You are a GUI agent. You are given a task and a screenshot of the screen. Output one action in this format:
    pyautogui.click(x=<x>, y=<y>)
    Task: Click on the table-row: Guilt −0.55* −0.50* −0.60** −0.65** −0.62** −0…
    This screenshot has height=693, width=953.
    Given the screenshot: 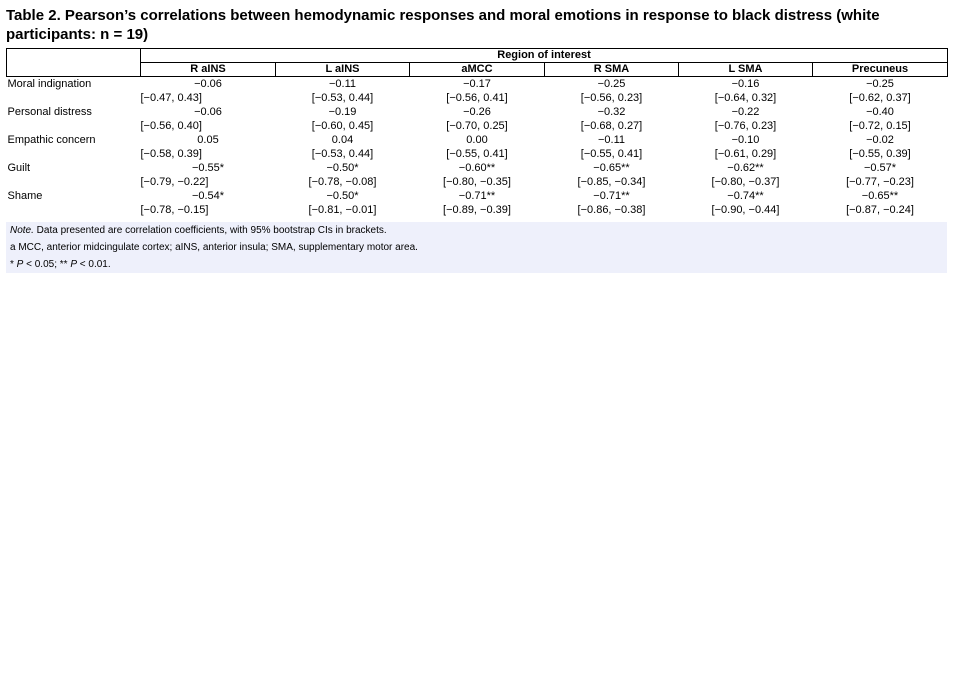 What is the action you would take?
    pyautogui.click(x=477, y=168)
    